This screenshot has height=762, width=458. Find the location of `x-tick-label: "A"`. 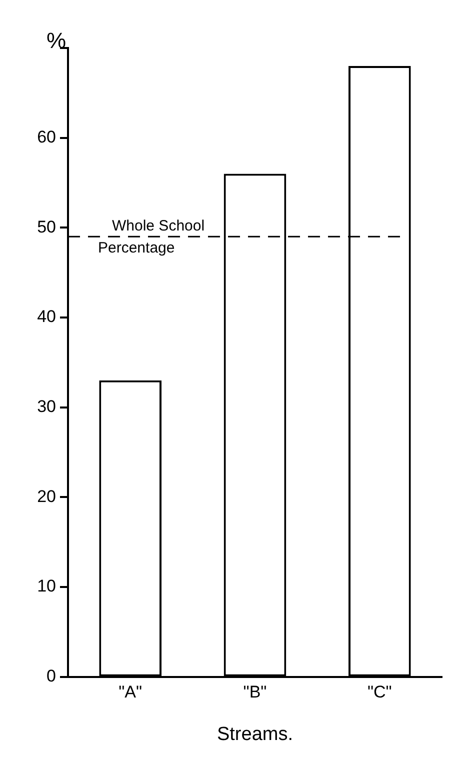

x-tick-label: "A" is located at coordinates (130, 692).